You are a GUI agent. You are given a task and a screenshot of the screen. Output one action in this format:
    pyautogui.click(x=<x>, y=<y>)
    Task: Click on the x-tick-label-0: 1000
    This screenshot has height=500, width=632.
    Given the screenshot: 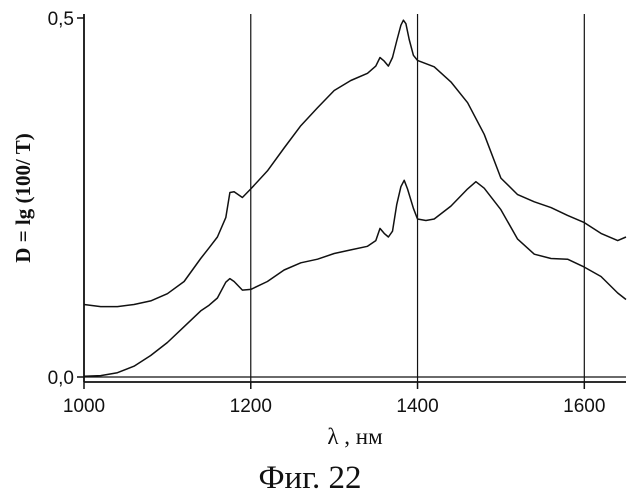 What is the action you would take?
    pyautogui.click(x=84, y=406)
    